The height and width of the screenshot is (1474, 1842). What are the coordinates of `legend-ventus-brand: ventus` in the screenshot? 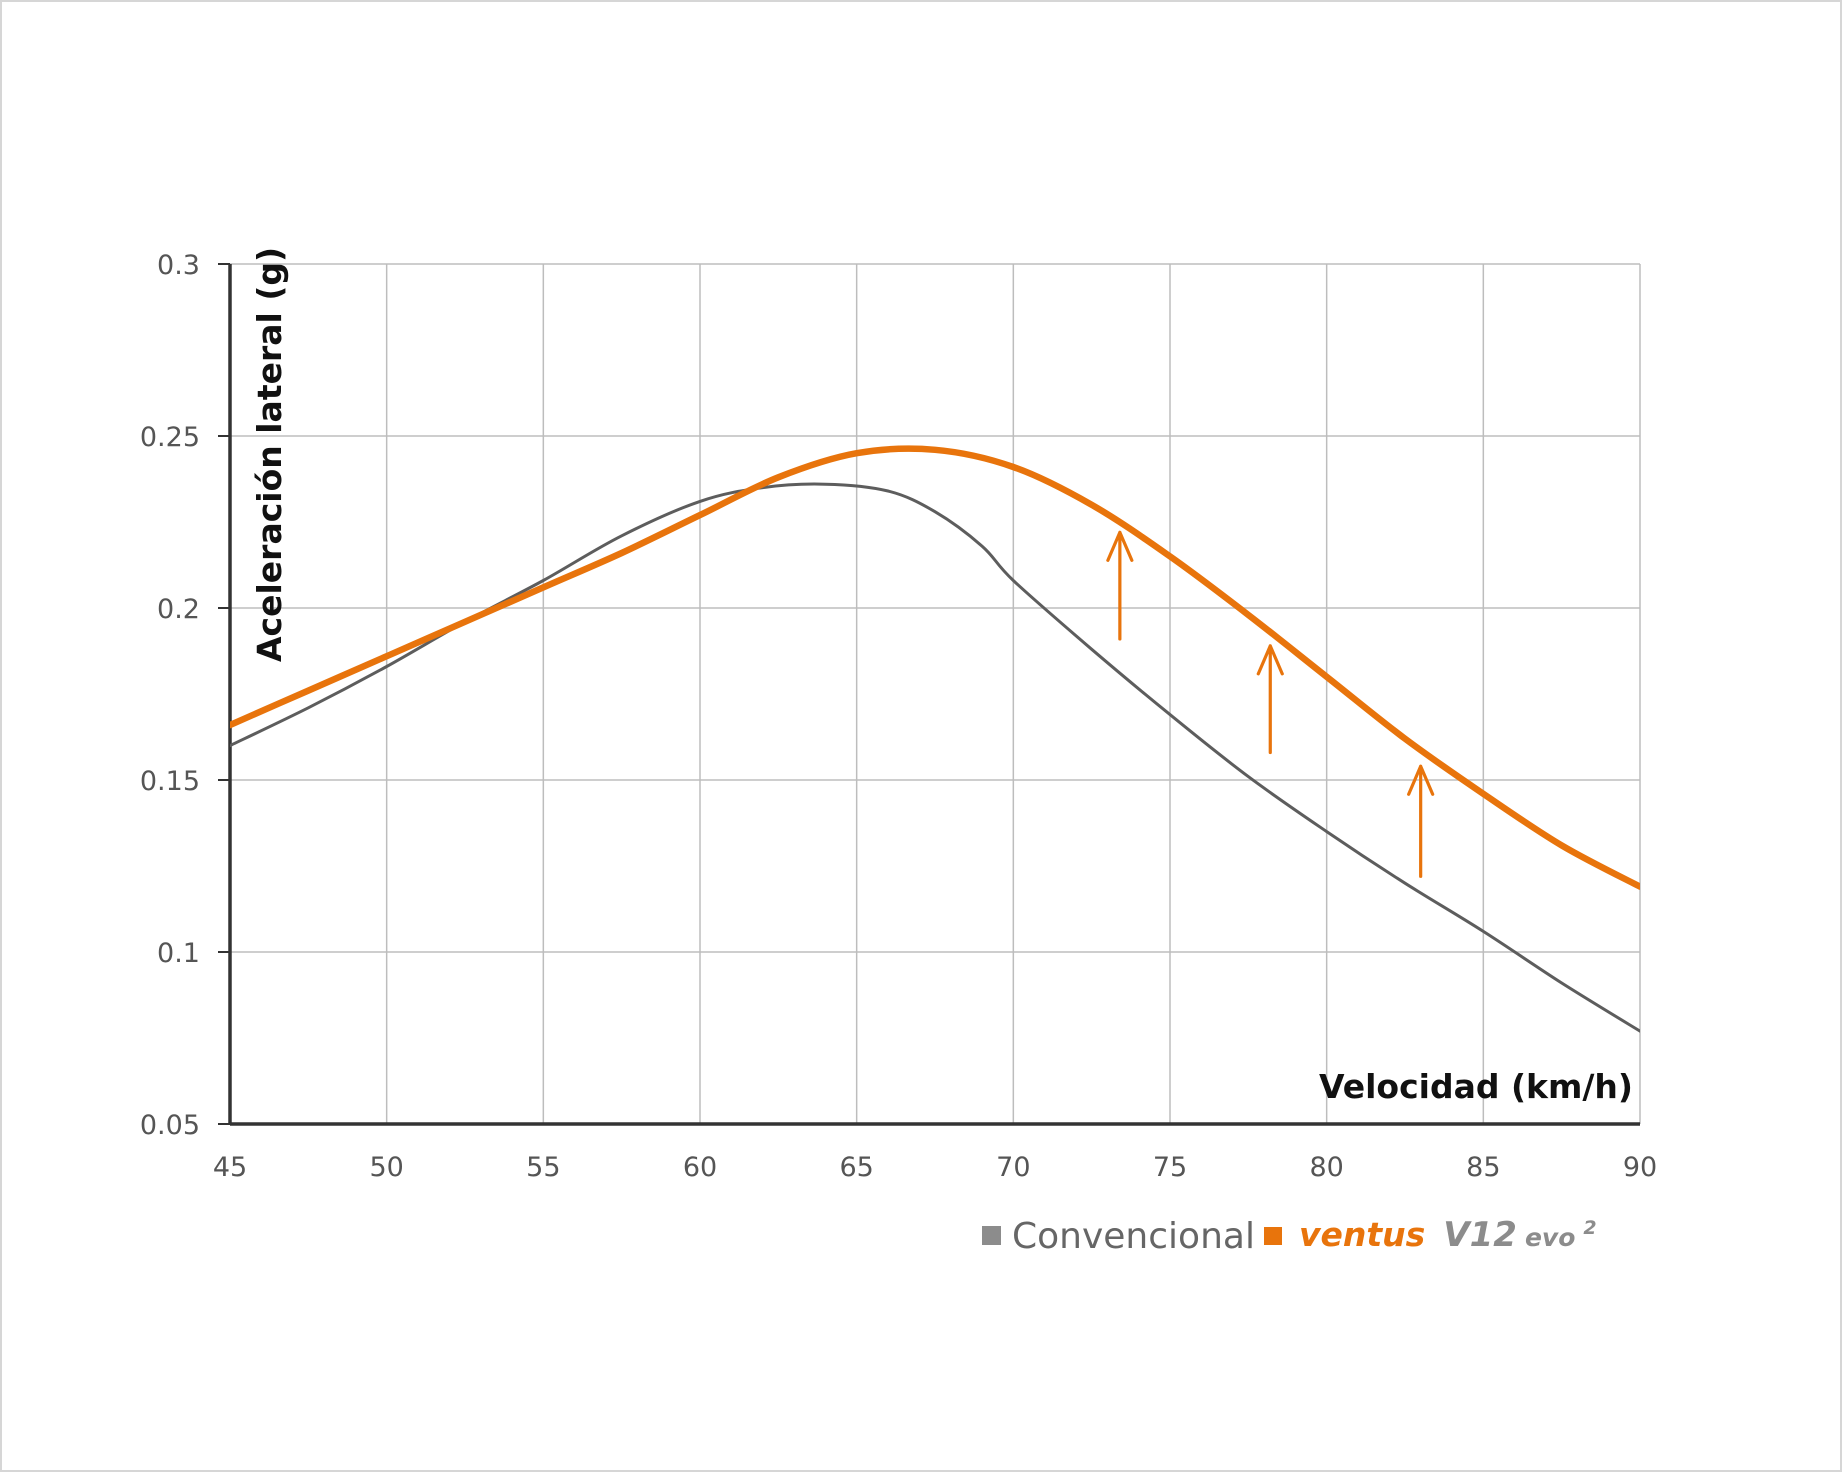 It's located at (1362, 1234).